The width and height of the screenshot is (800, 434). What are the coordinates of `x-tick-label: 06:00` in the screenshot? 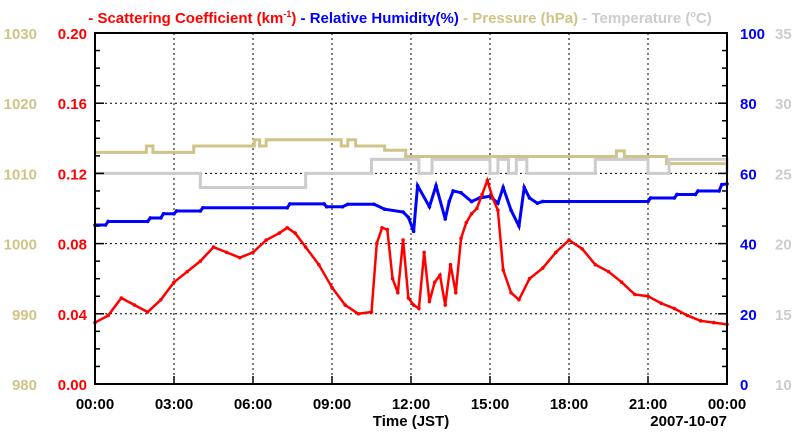 It's located at (253, 404).